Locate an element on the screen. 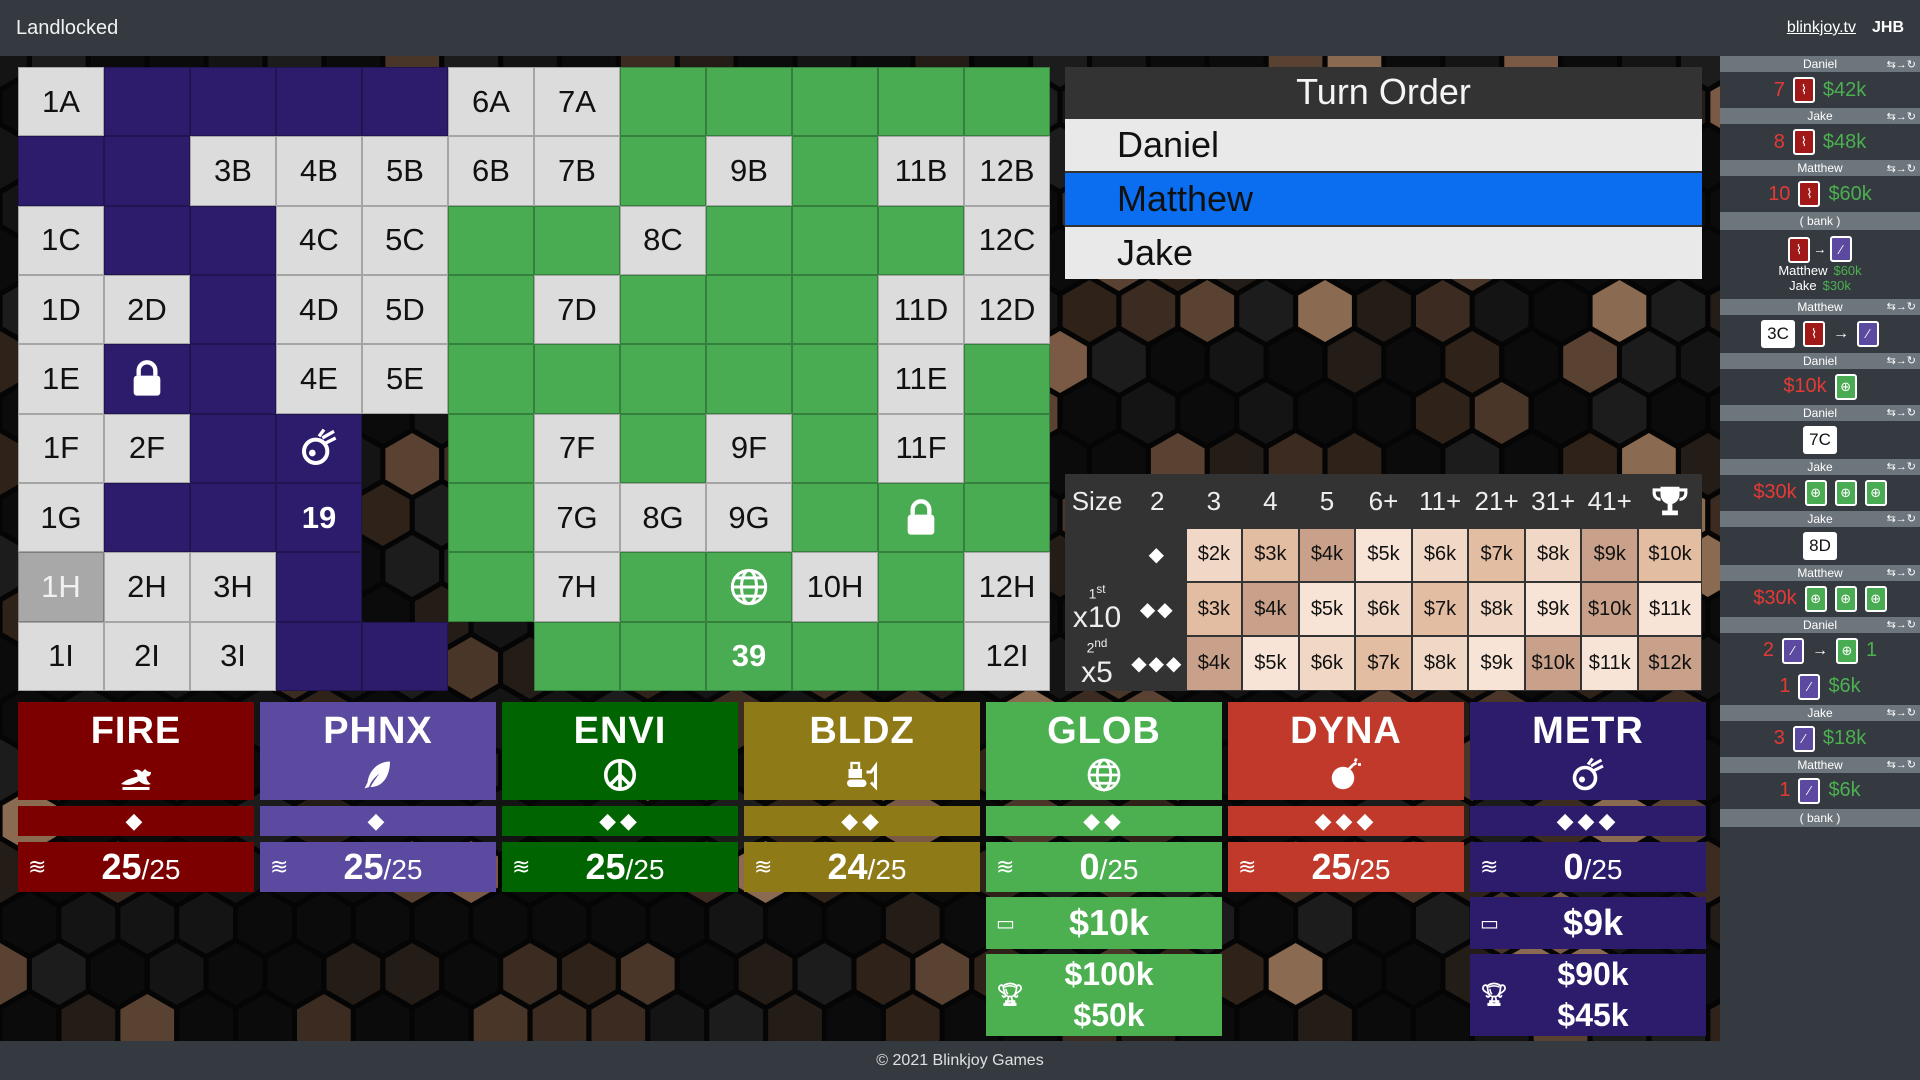 This screenshot has width=1920, height=1080. user-name: JHB is located at coordinates (1887, 27).